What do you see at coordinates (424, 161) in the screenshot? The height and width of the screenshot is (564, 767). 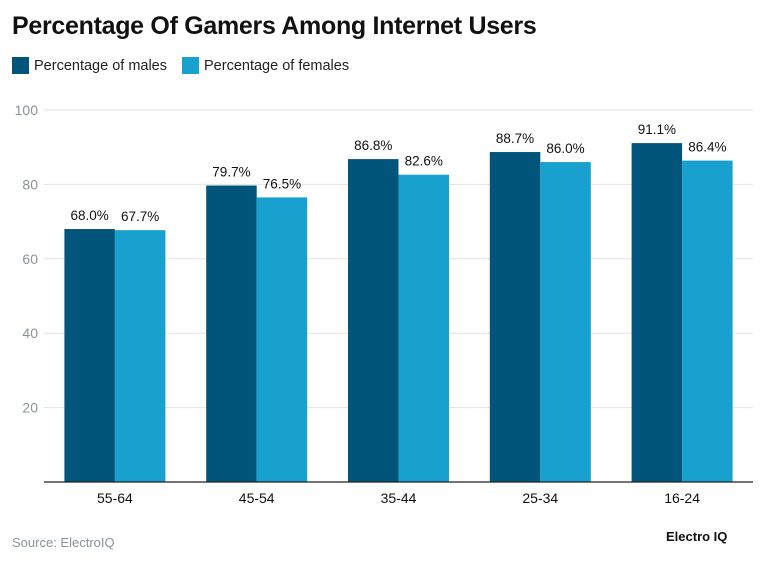 I see `data-label: 82.6%` at bounding box center [424, 161].